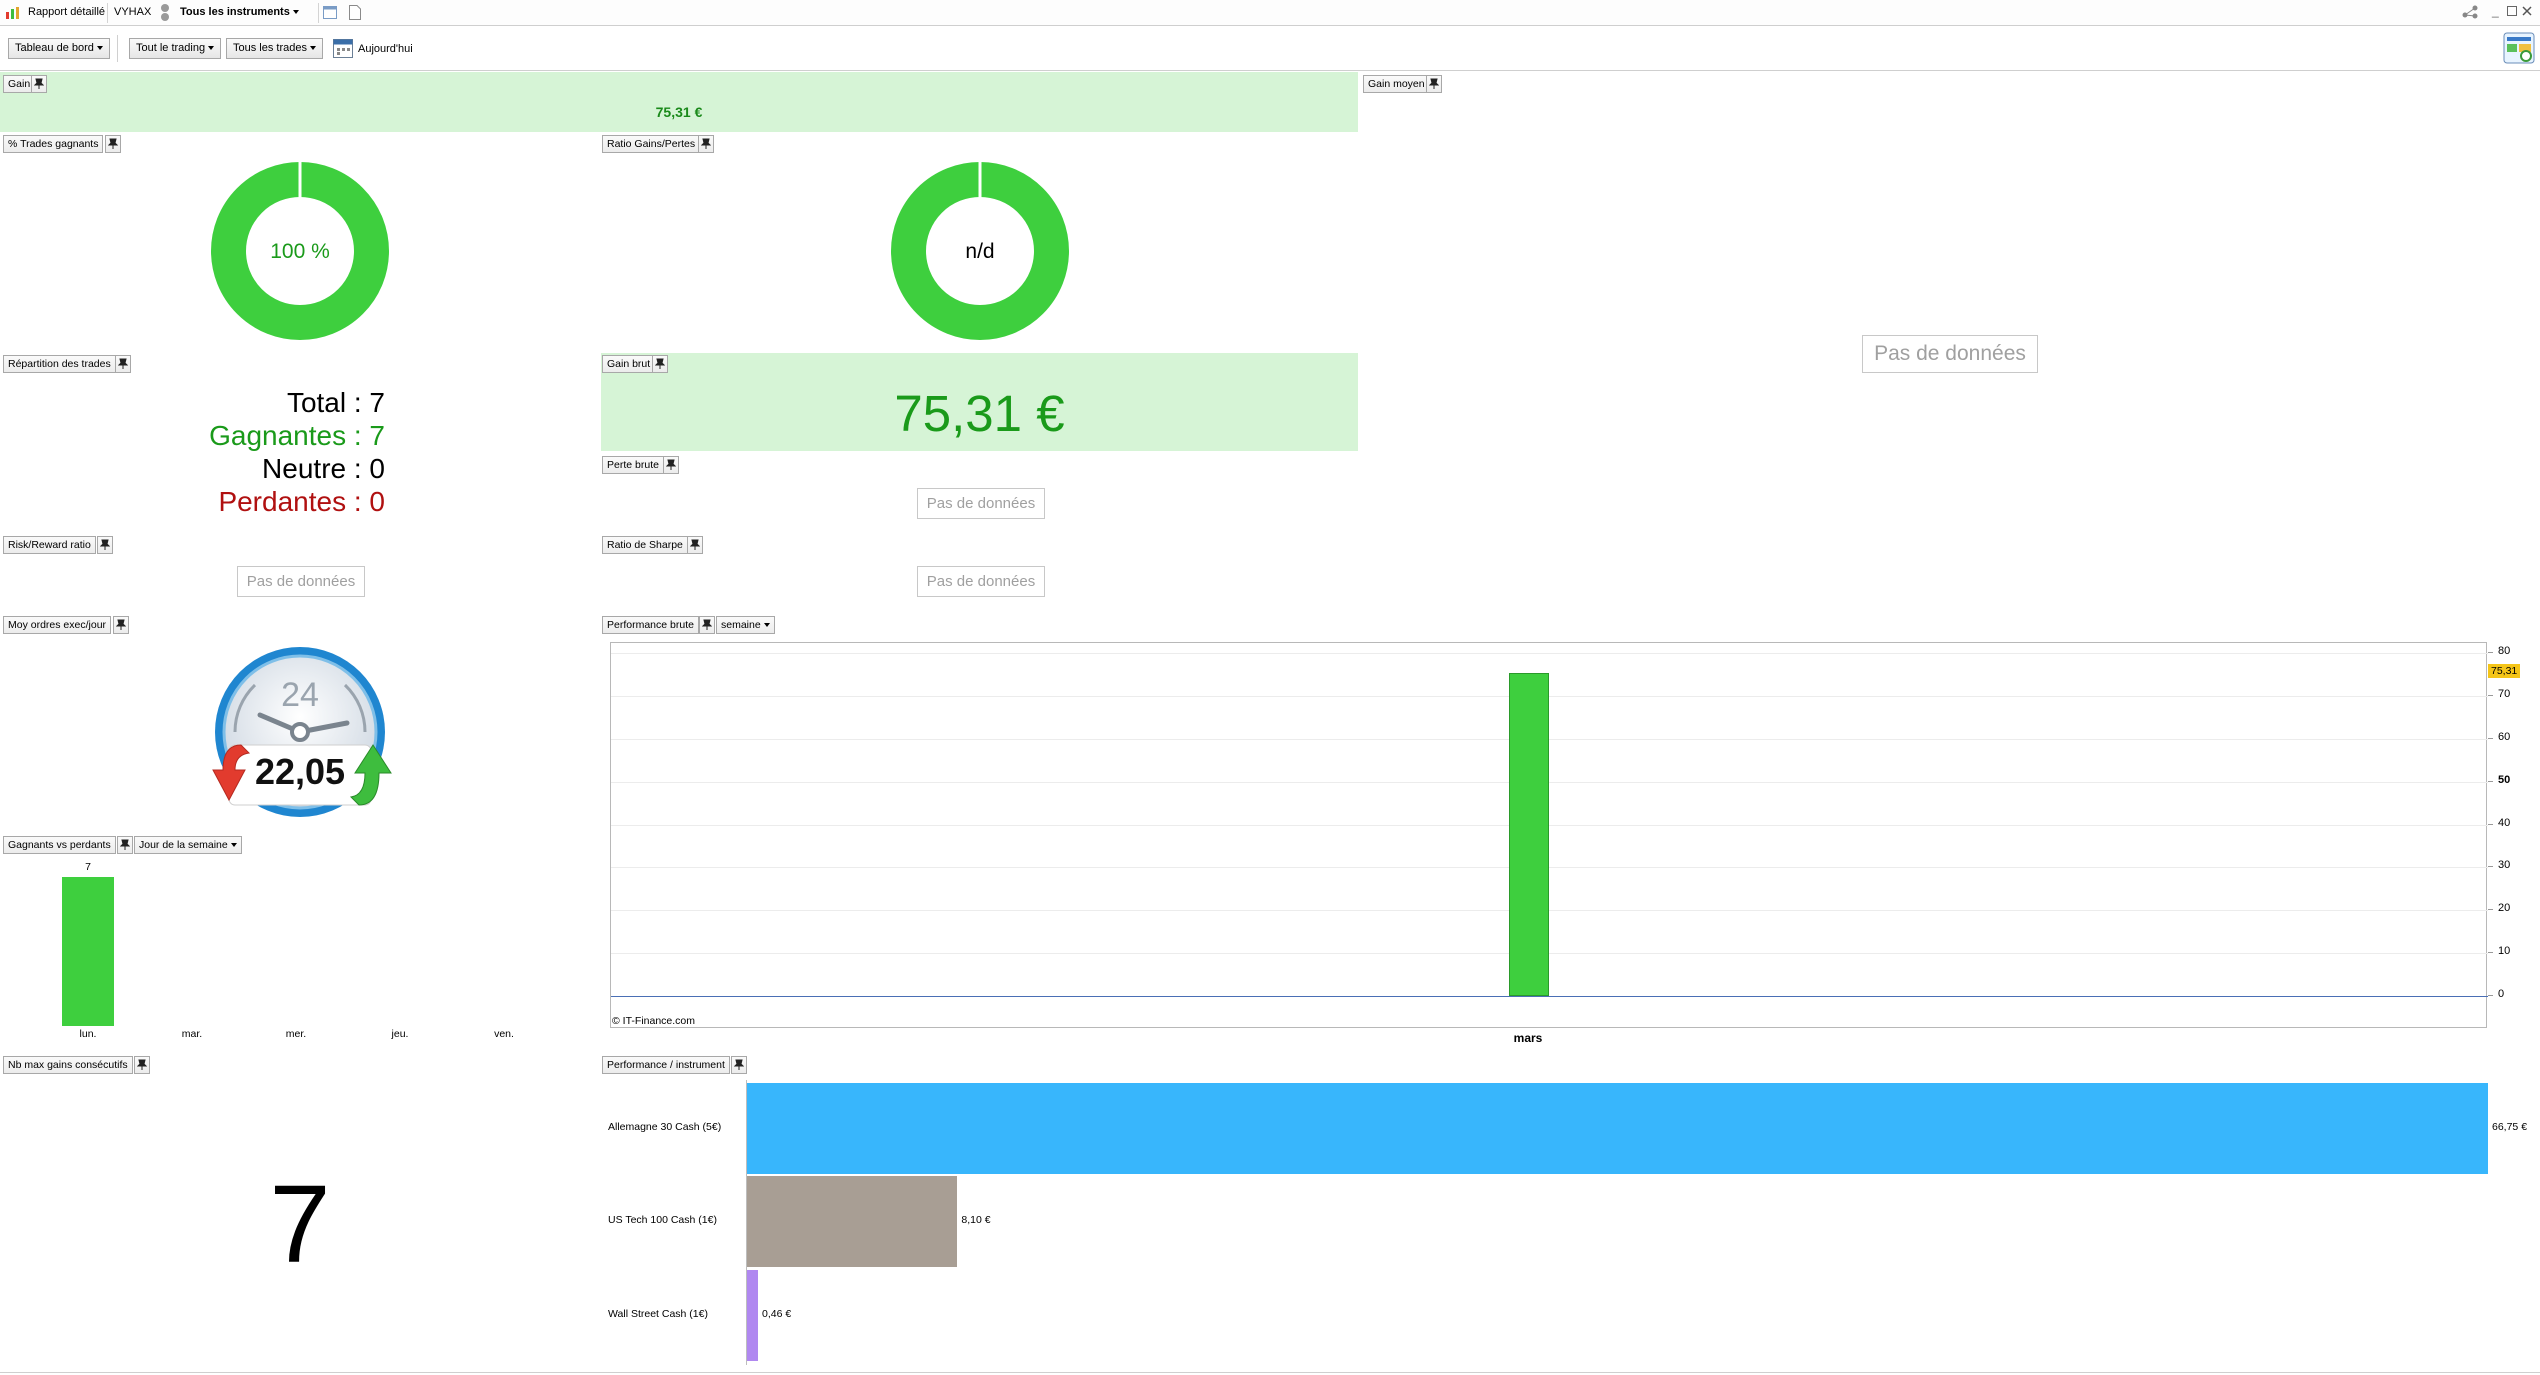 The width and height of the screenshot is (2540, 1375). I want to click on gain-moyen-nodata: Pas de données, so click(1950, 354).